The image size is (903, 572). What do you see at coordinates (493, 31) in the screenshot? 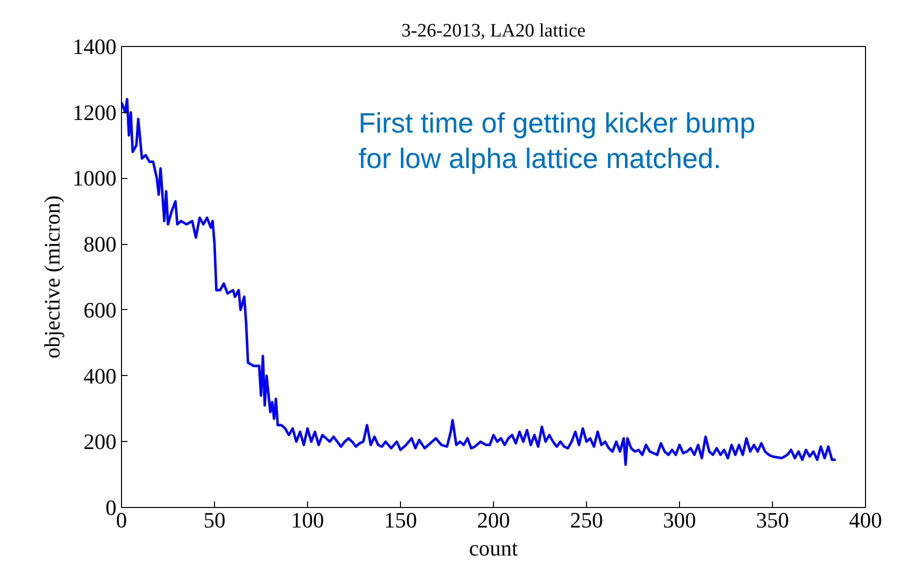
I see `chart-title: 3-26-2013, LA20 lattice` at bounding box center [493, 31].